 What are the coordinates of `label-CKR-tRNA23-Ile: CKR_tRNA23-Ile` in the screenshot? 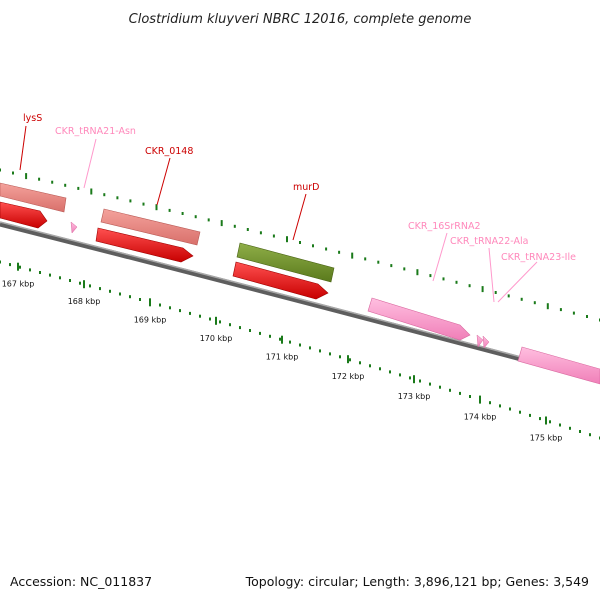 It's located at (538, 257).